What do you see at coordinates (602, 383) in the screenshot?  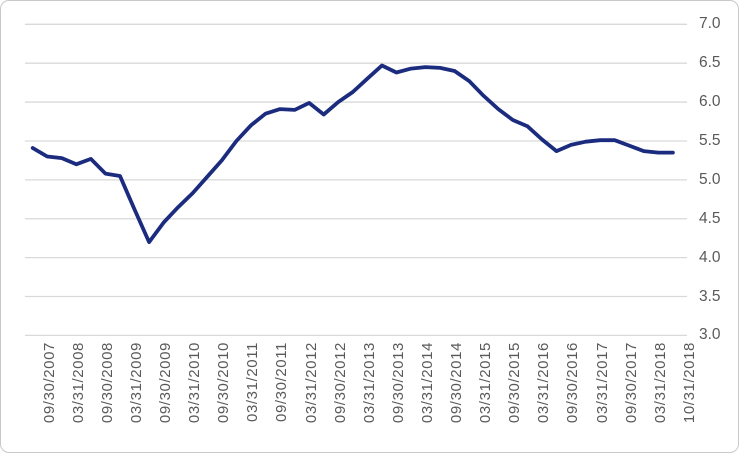 I see `x-tick-label-text: 03/31/2017` at bounding box center [602, 383].